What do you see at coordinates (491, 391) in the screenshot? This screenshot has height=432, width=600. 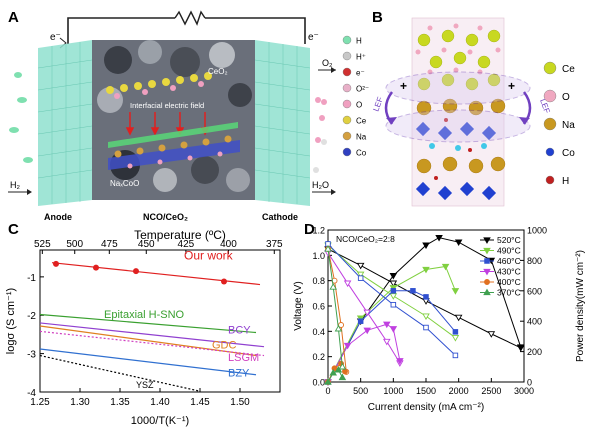 I see `x-tick-label: 2500` at bounding box center [491, 391].